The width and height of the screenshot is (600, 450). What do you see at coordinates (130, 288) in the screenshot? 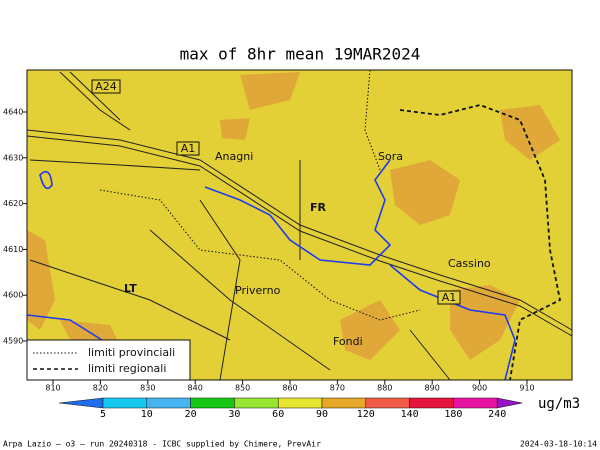
I see `province-label: LT` at bounding box center [130, 288].